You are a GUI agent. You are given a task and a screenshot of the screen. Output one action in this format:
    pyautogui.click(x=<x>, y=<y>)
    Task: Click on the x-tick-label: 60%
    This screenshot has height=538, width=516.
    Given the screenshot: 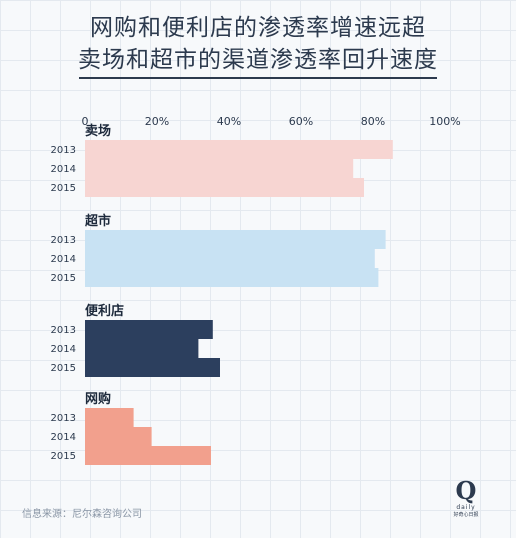 What is the action you would take?
    pyautogui.click(x=301, y=121)
    